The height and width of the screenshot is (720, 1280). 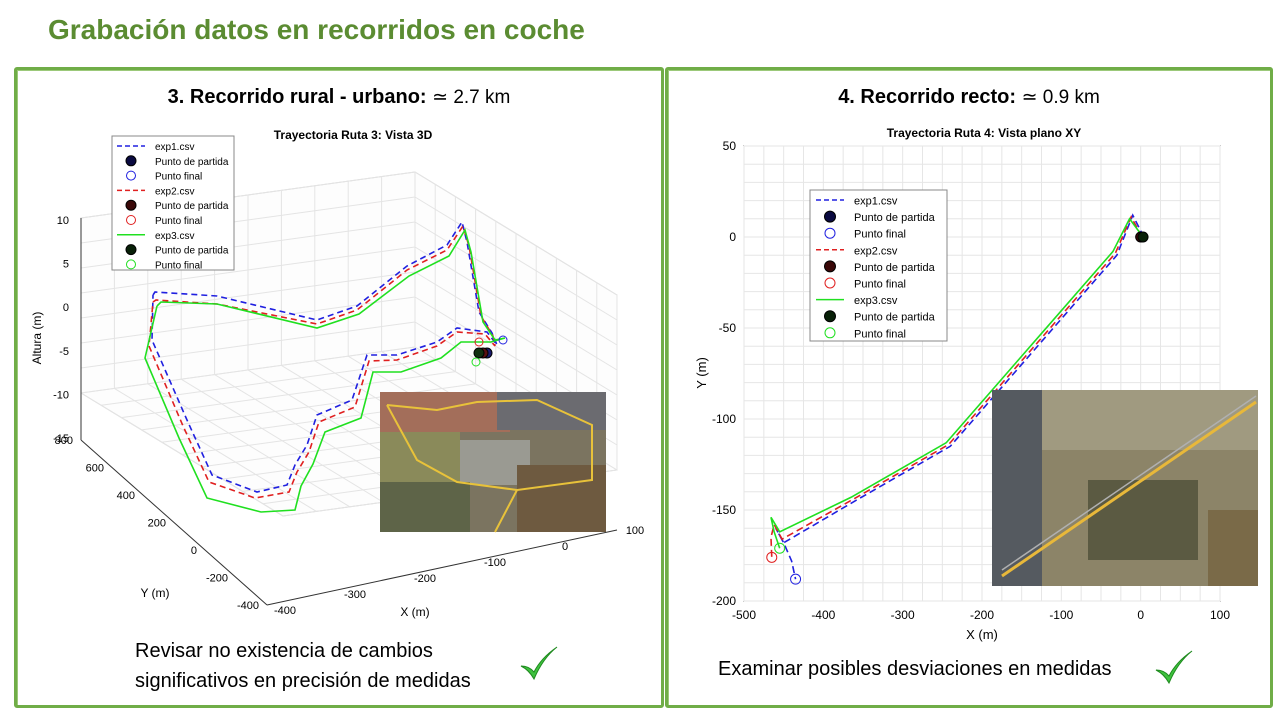 What do you see at coordinates (303, 681) in the screenshot?
I see `left-note-line2: significativos en precisión de medidas` at bounding box center [303, 681].